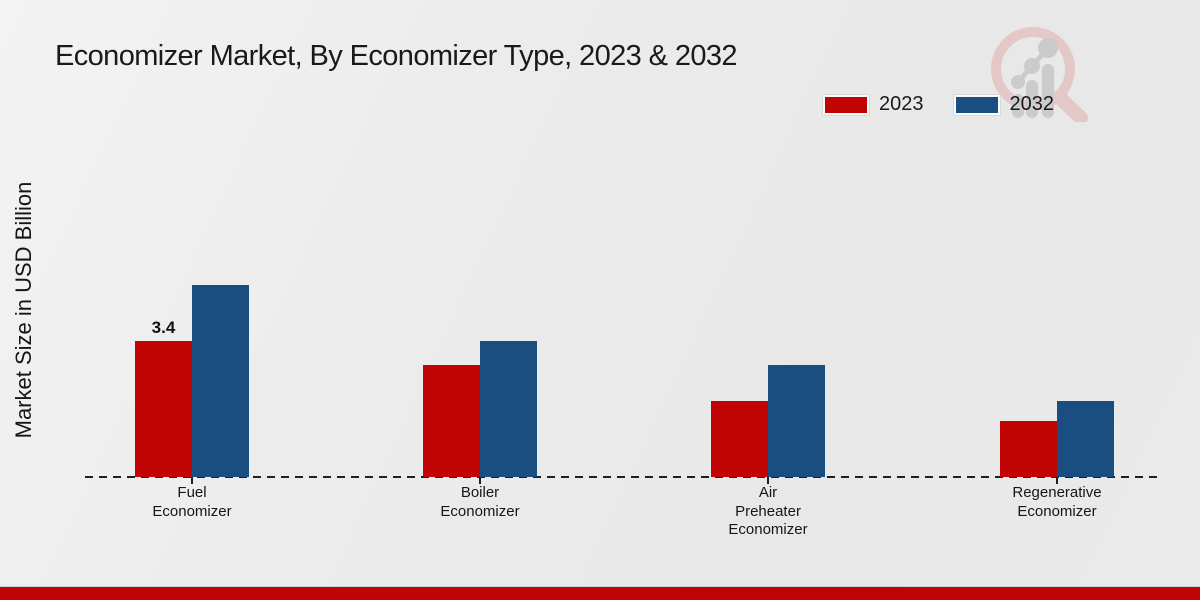  I want to click on legend-item-2023: 2023, so click(873, 104).